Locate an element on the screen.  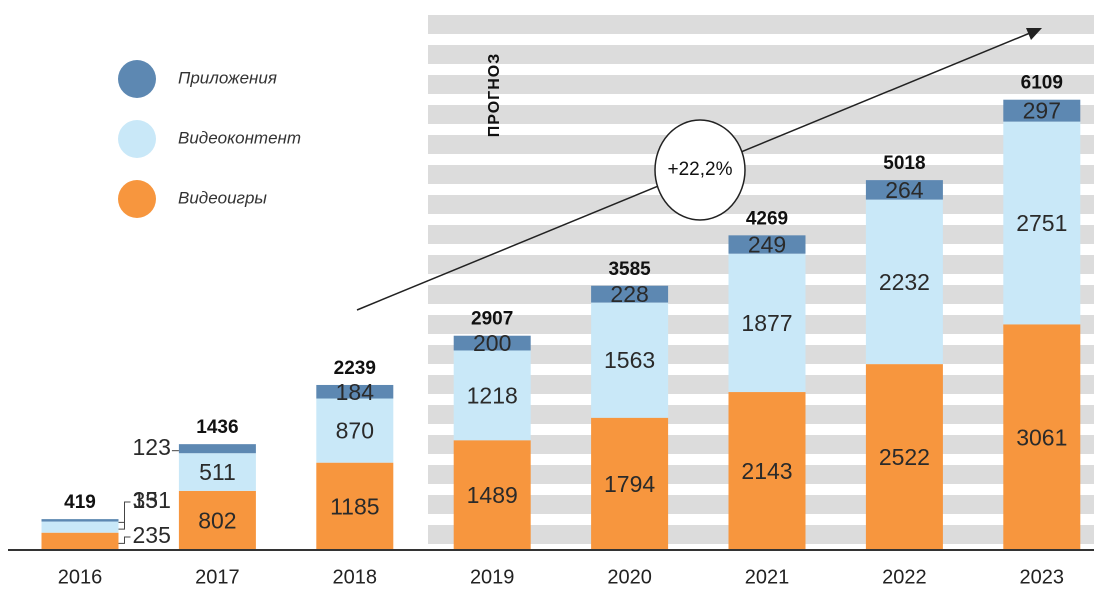
legend-label: Приложения is located at coordinates (227, 77).